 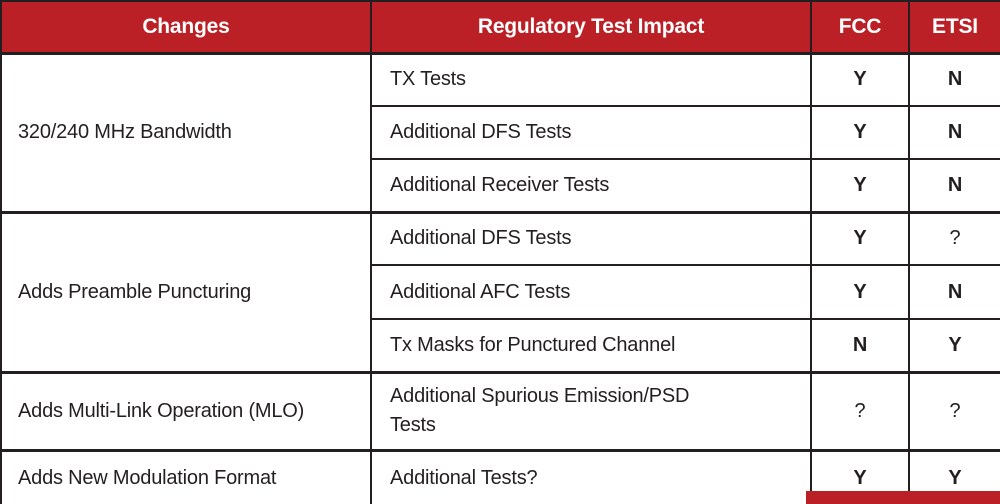 What do you see at coordinates (860, 27) in the screenshot?
I see `header-cell-fcc: FCC` at bounding box center [860, 27].